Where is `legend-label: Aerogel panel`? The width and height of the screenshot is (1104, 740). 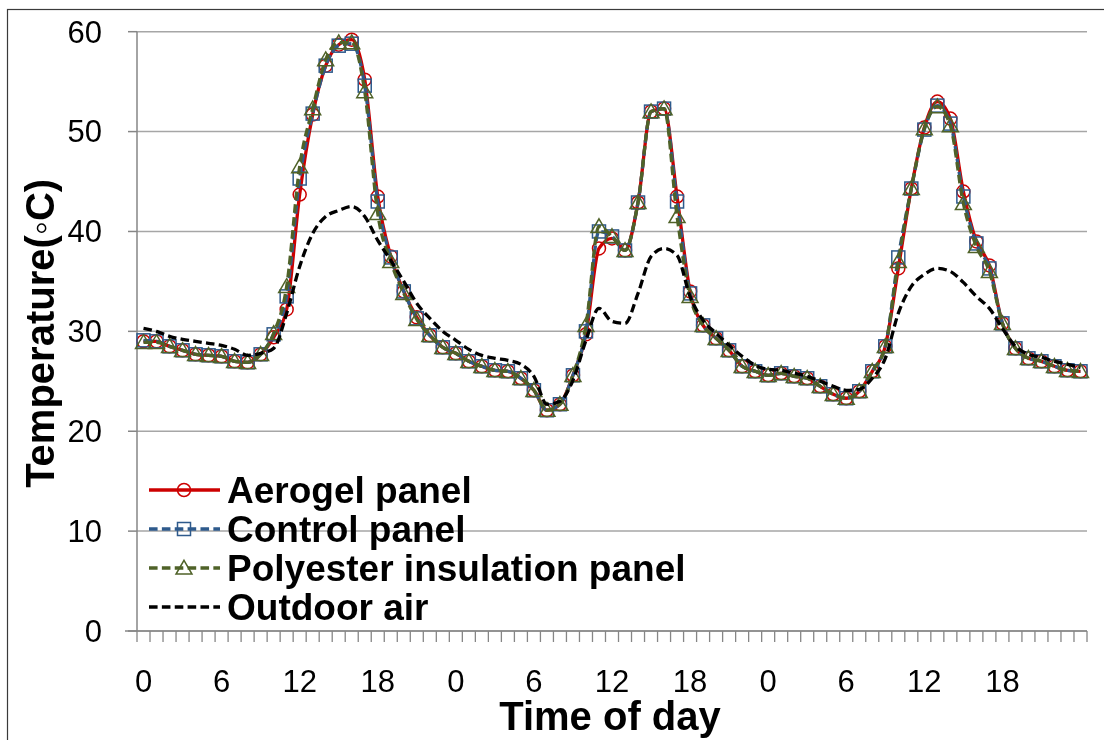
legend-label: Aerogel panel is located at coordinates (349, 491).